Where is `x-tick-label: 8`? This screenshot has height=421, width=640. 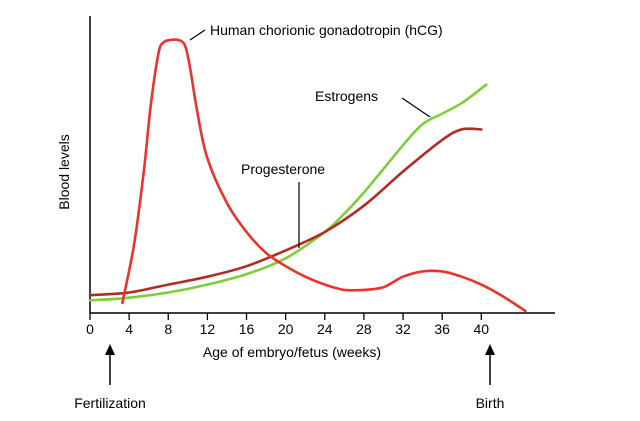
x-tick-label: 8 is located at coordinates (168, 329).